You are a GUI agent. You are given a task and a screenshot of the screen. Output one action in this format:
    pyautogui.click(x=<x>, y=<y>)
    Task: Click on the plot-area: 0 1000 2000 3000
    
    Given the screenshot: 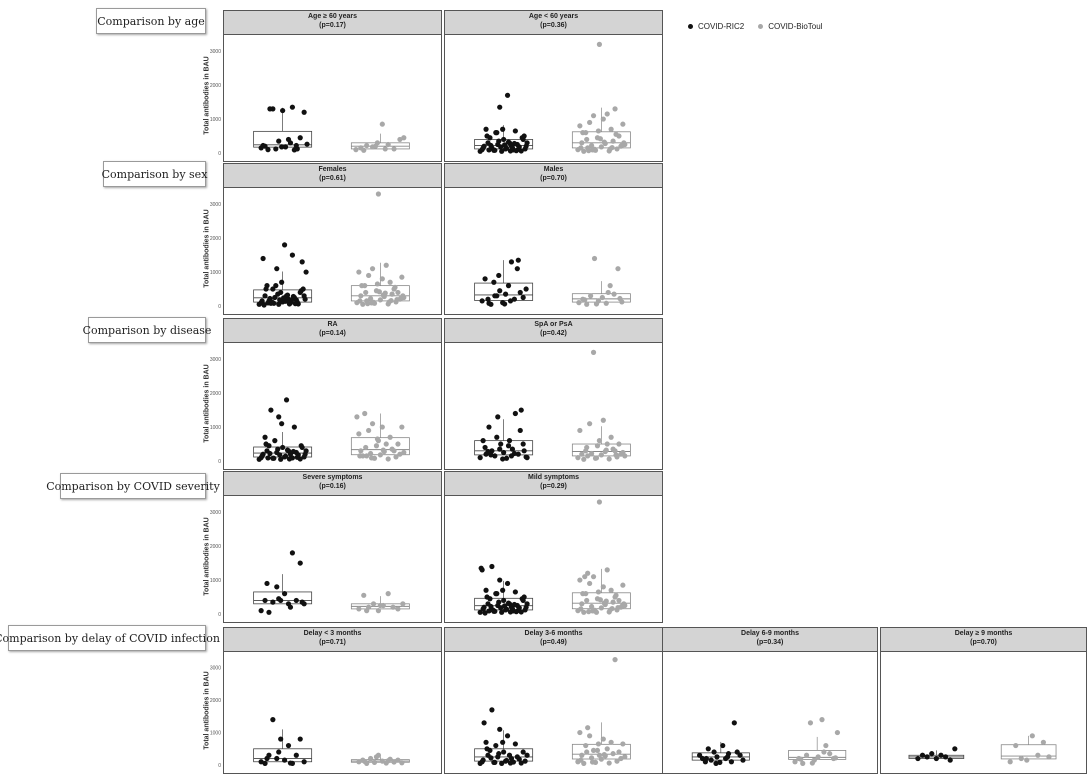 What is the action you would take?
    pyautogui.click(x=325, y=712)
    